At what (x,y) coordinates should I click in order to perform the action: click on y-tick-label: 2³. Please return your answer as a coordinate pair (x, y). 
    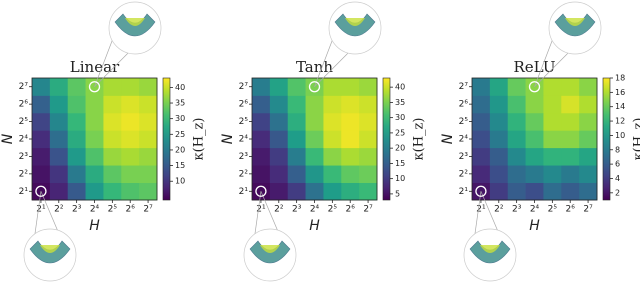
    Looking at the image, I should click on (244, 157).